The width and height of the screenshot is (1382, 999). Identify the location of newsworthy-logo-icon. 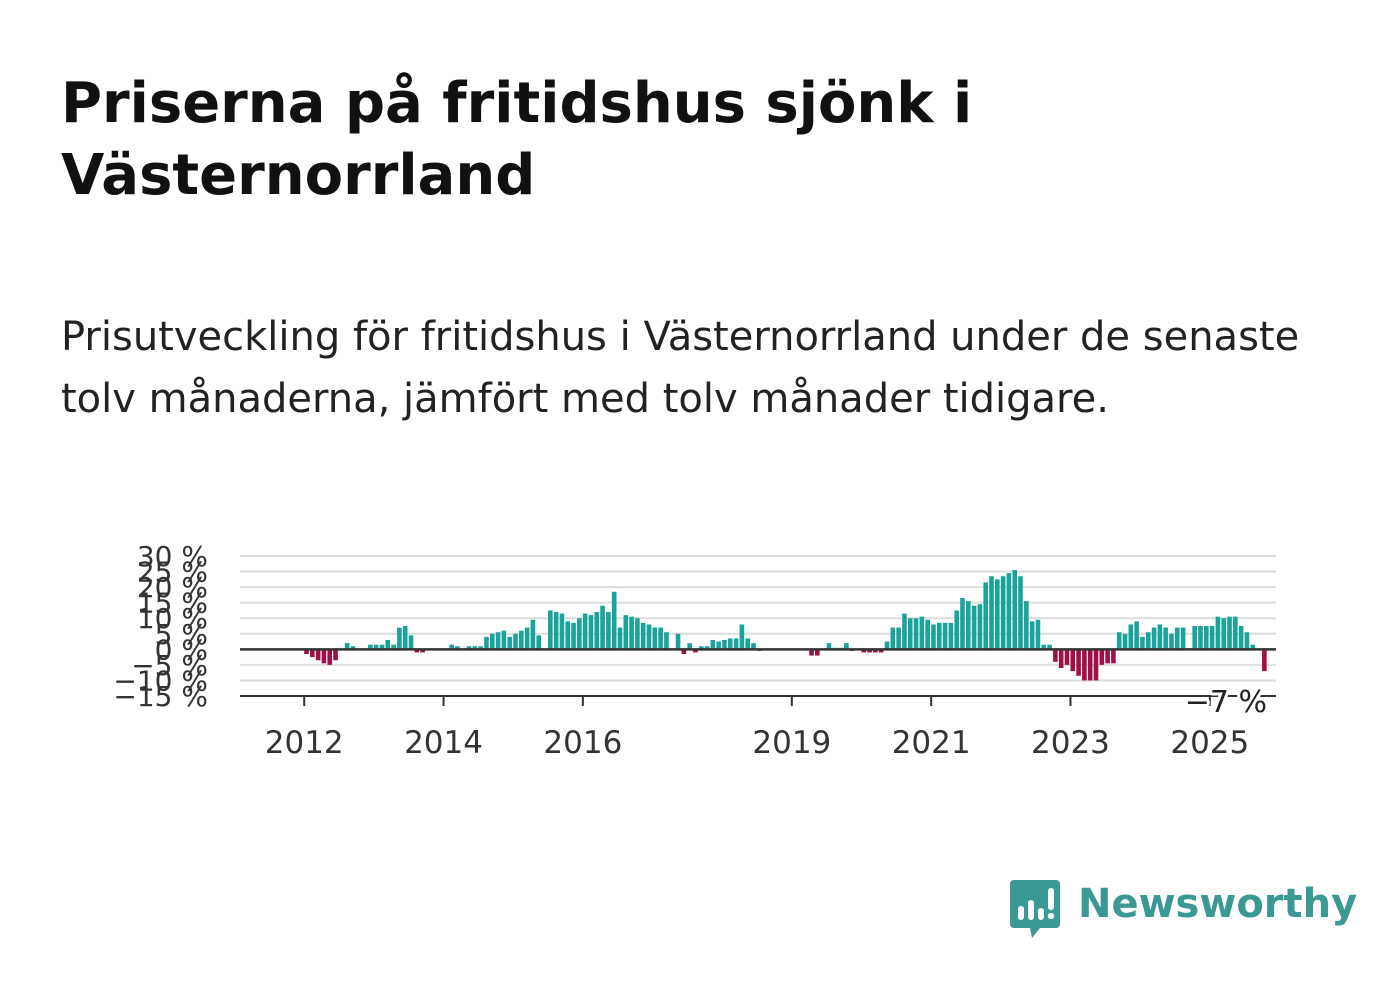
(1035, 909).